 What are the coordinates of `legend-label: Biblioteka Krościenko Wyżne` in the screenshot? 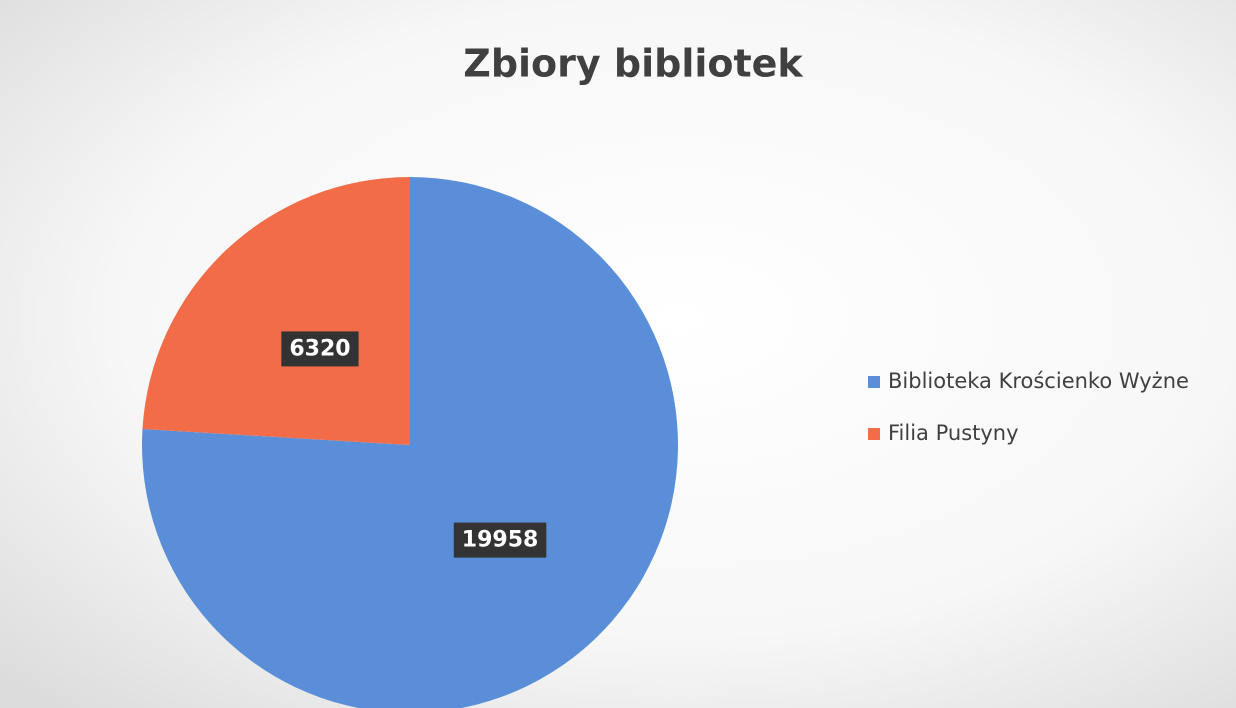 It's located at (1038, 381).